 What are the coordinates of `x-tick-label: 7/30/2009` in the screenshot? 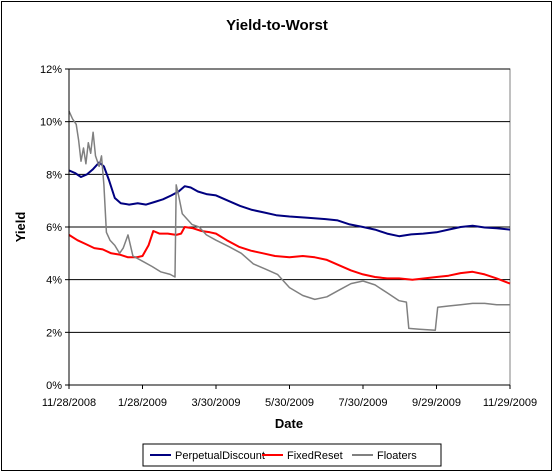 It's located at (363, 403).